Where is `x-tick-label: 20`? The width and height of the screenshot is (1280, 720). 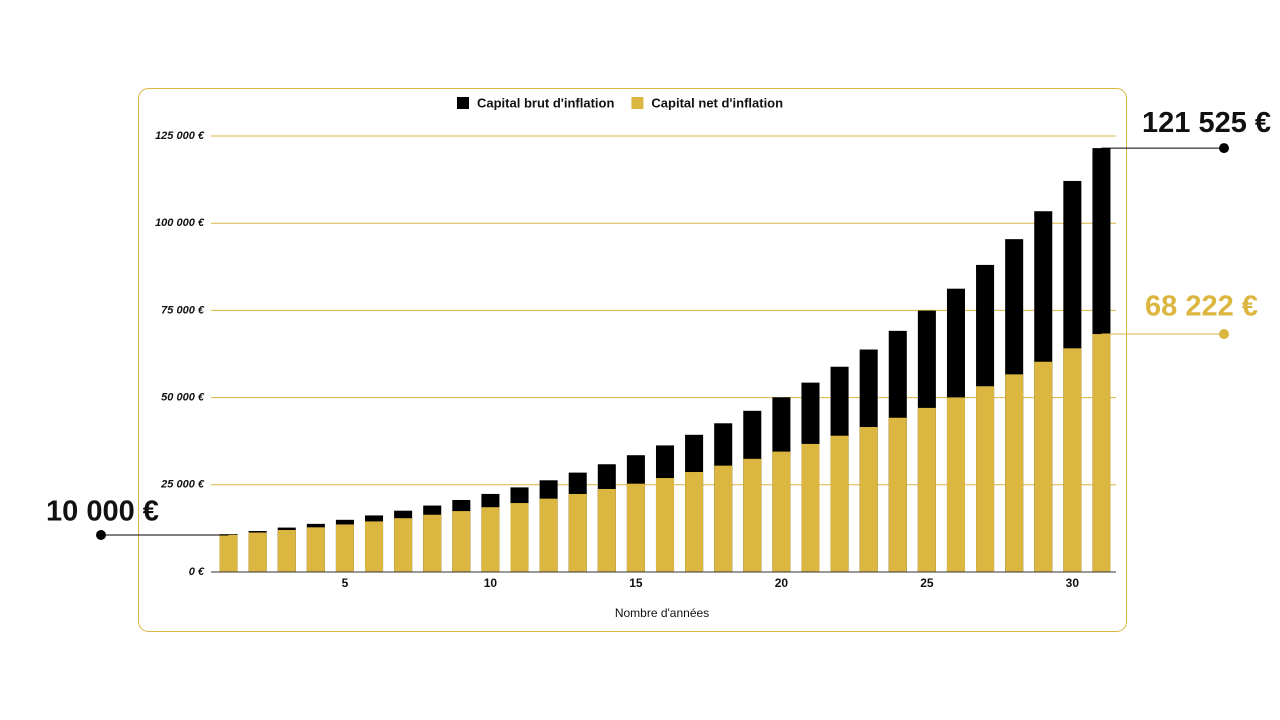
x-tick-label: 20 is located at coordinates (782, 583).